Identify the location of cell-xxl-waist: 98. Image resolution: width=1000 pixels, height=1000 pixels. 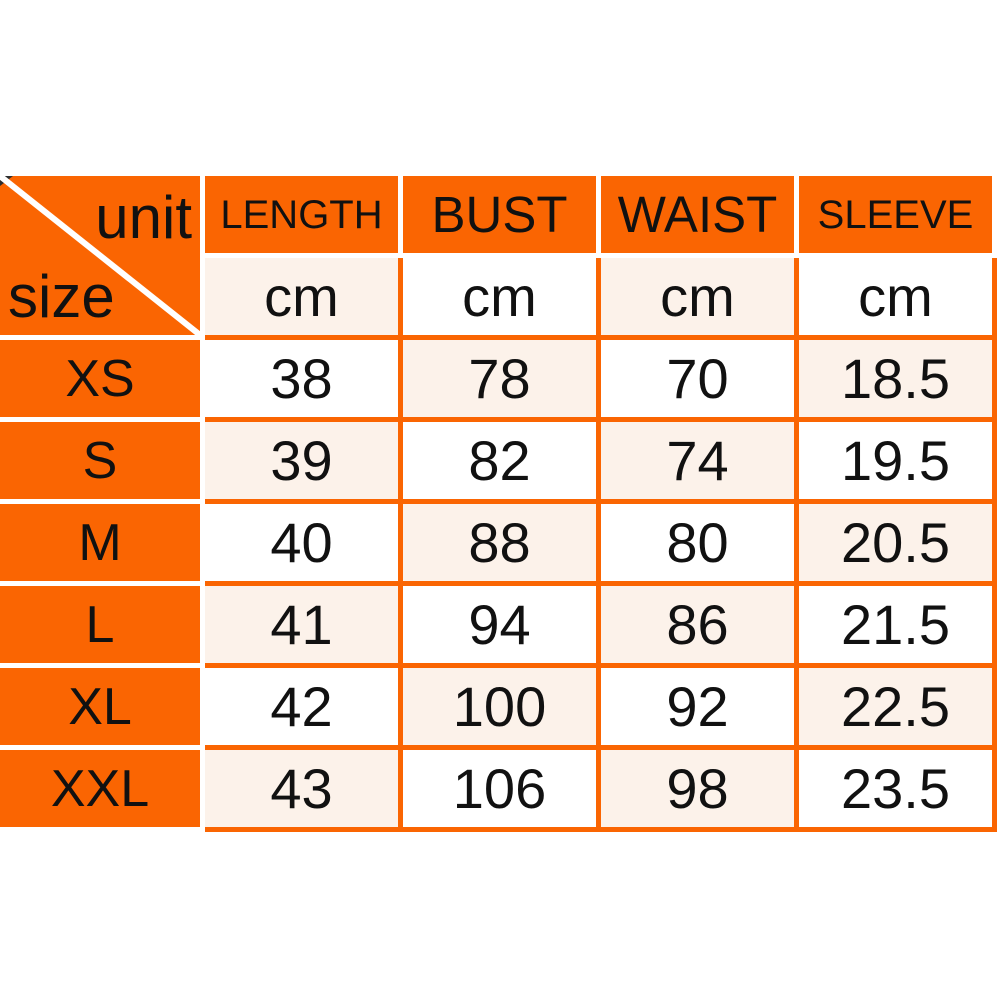
(697, 788).